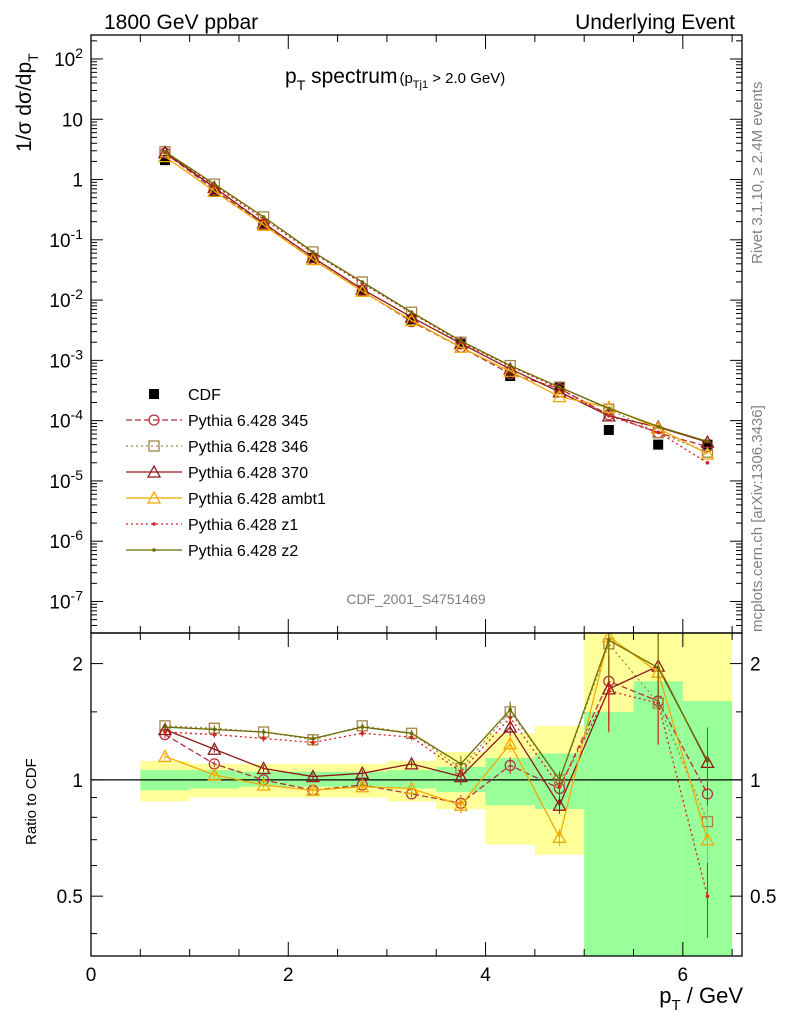 This screenshot has width=786, height=1024. Describe the element at coordinates (181, 22) in the screenshot. I see `header-left: 1800 GeV ppbar` at that location.